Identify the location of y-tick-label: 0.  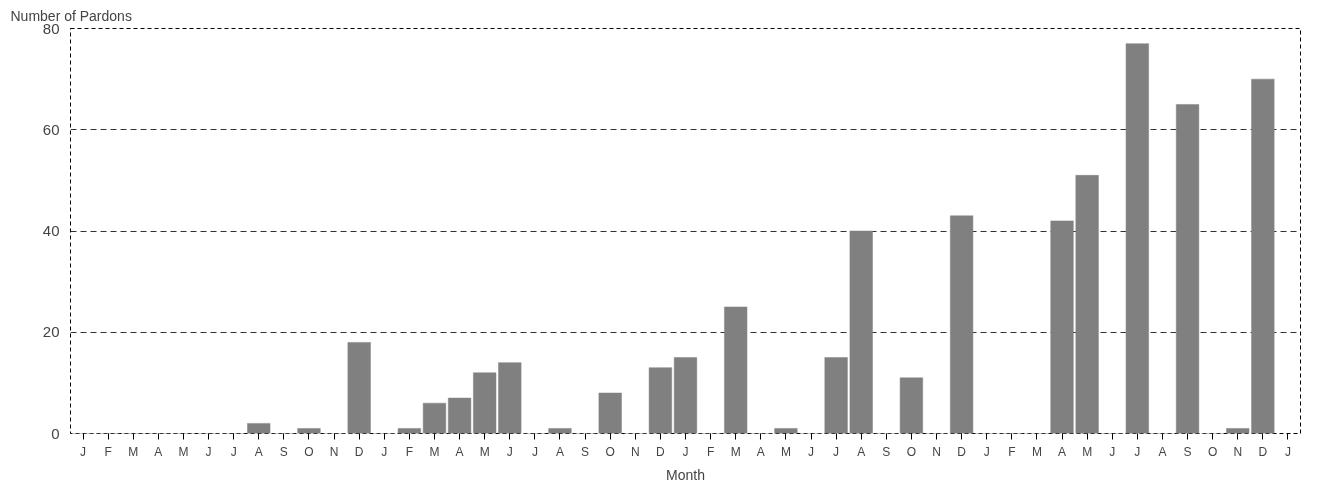
(55, 433).